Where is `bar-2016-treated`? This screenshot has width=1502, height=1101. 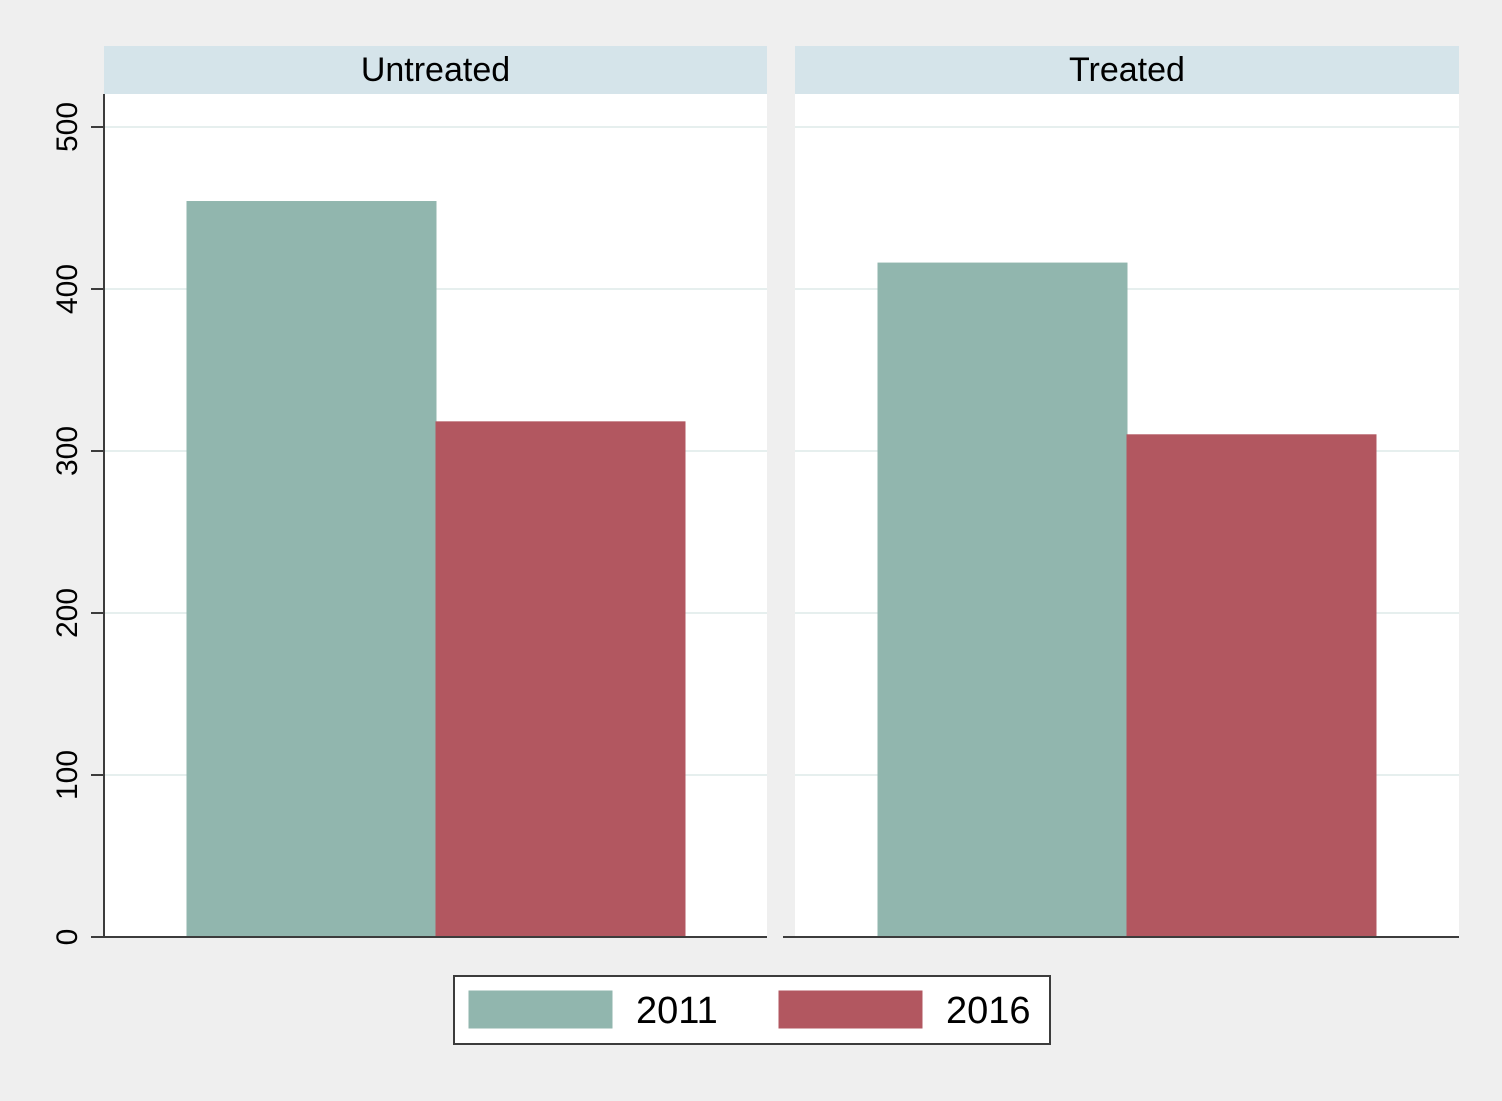 bar-2016-treated is located at coordinates (1251, 686).